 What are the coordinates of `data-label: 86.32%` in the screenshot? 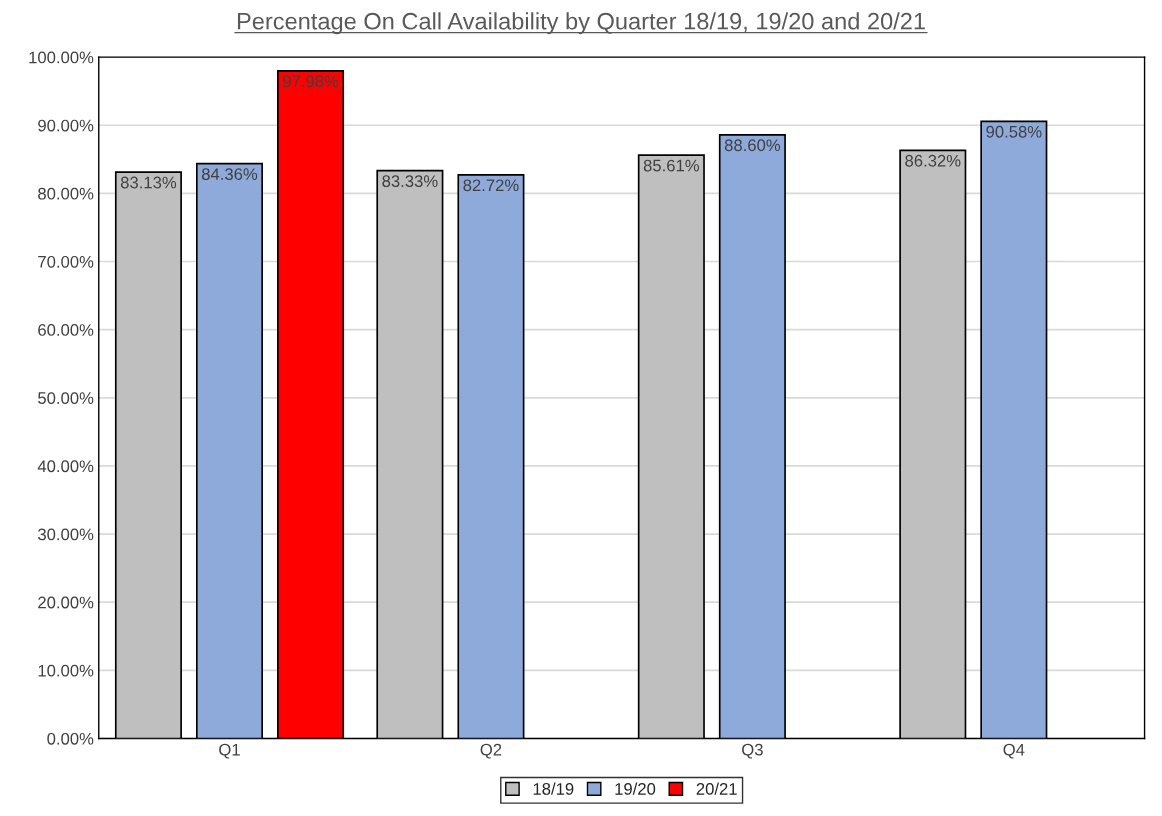 It's located at (933, 160).